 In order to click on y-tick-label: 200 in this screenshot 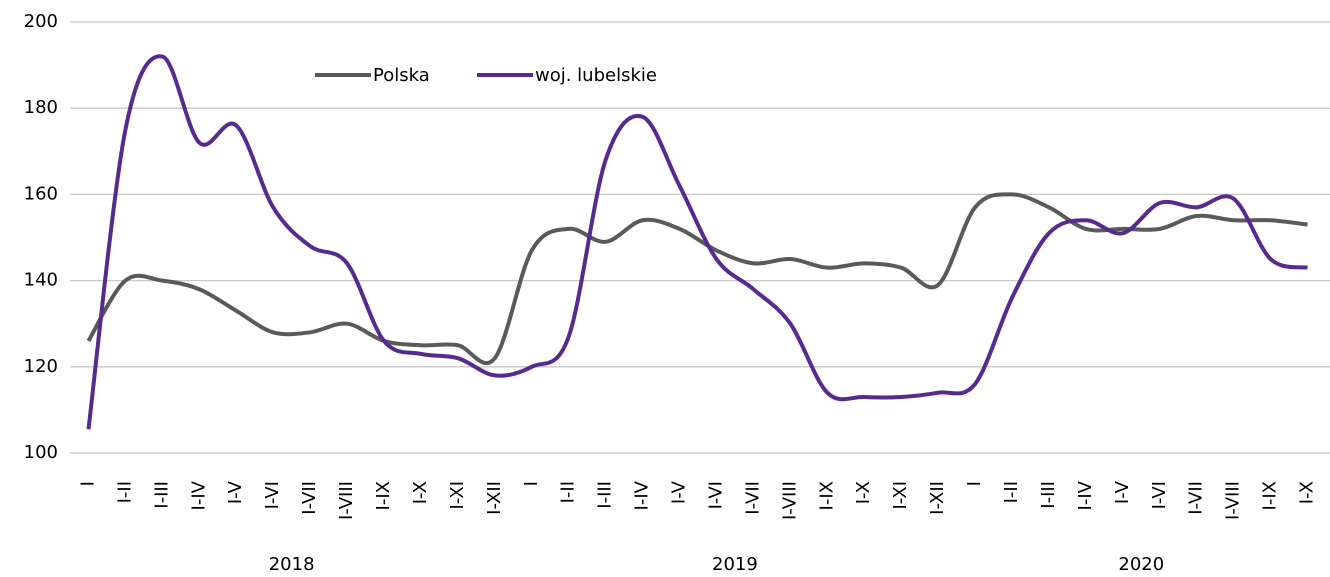, I will do `click(41, 21)`.